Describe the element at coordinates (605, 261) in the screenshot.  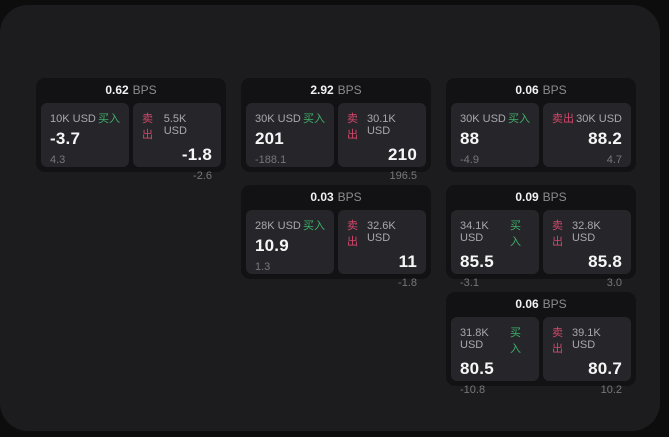
I see `sell-price: 85.8` at that location.